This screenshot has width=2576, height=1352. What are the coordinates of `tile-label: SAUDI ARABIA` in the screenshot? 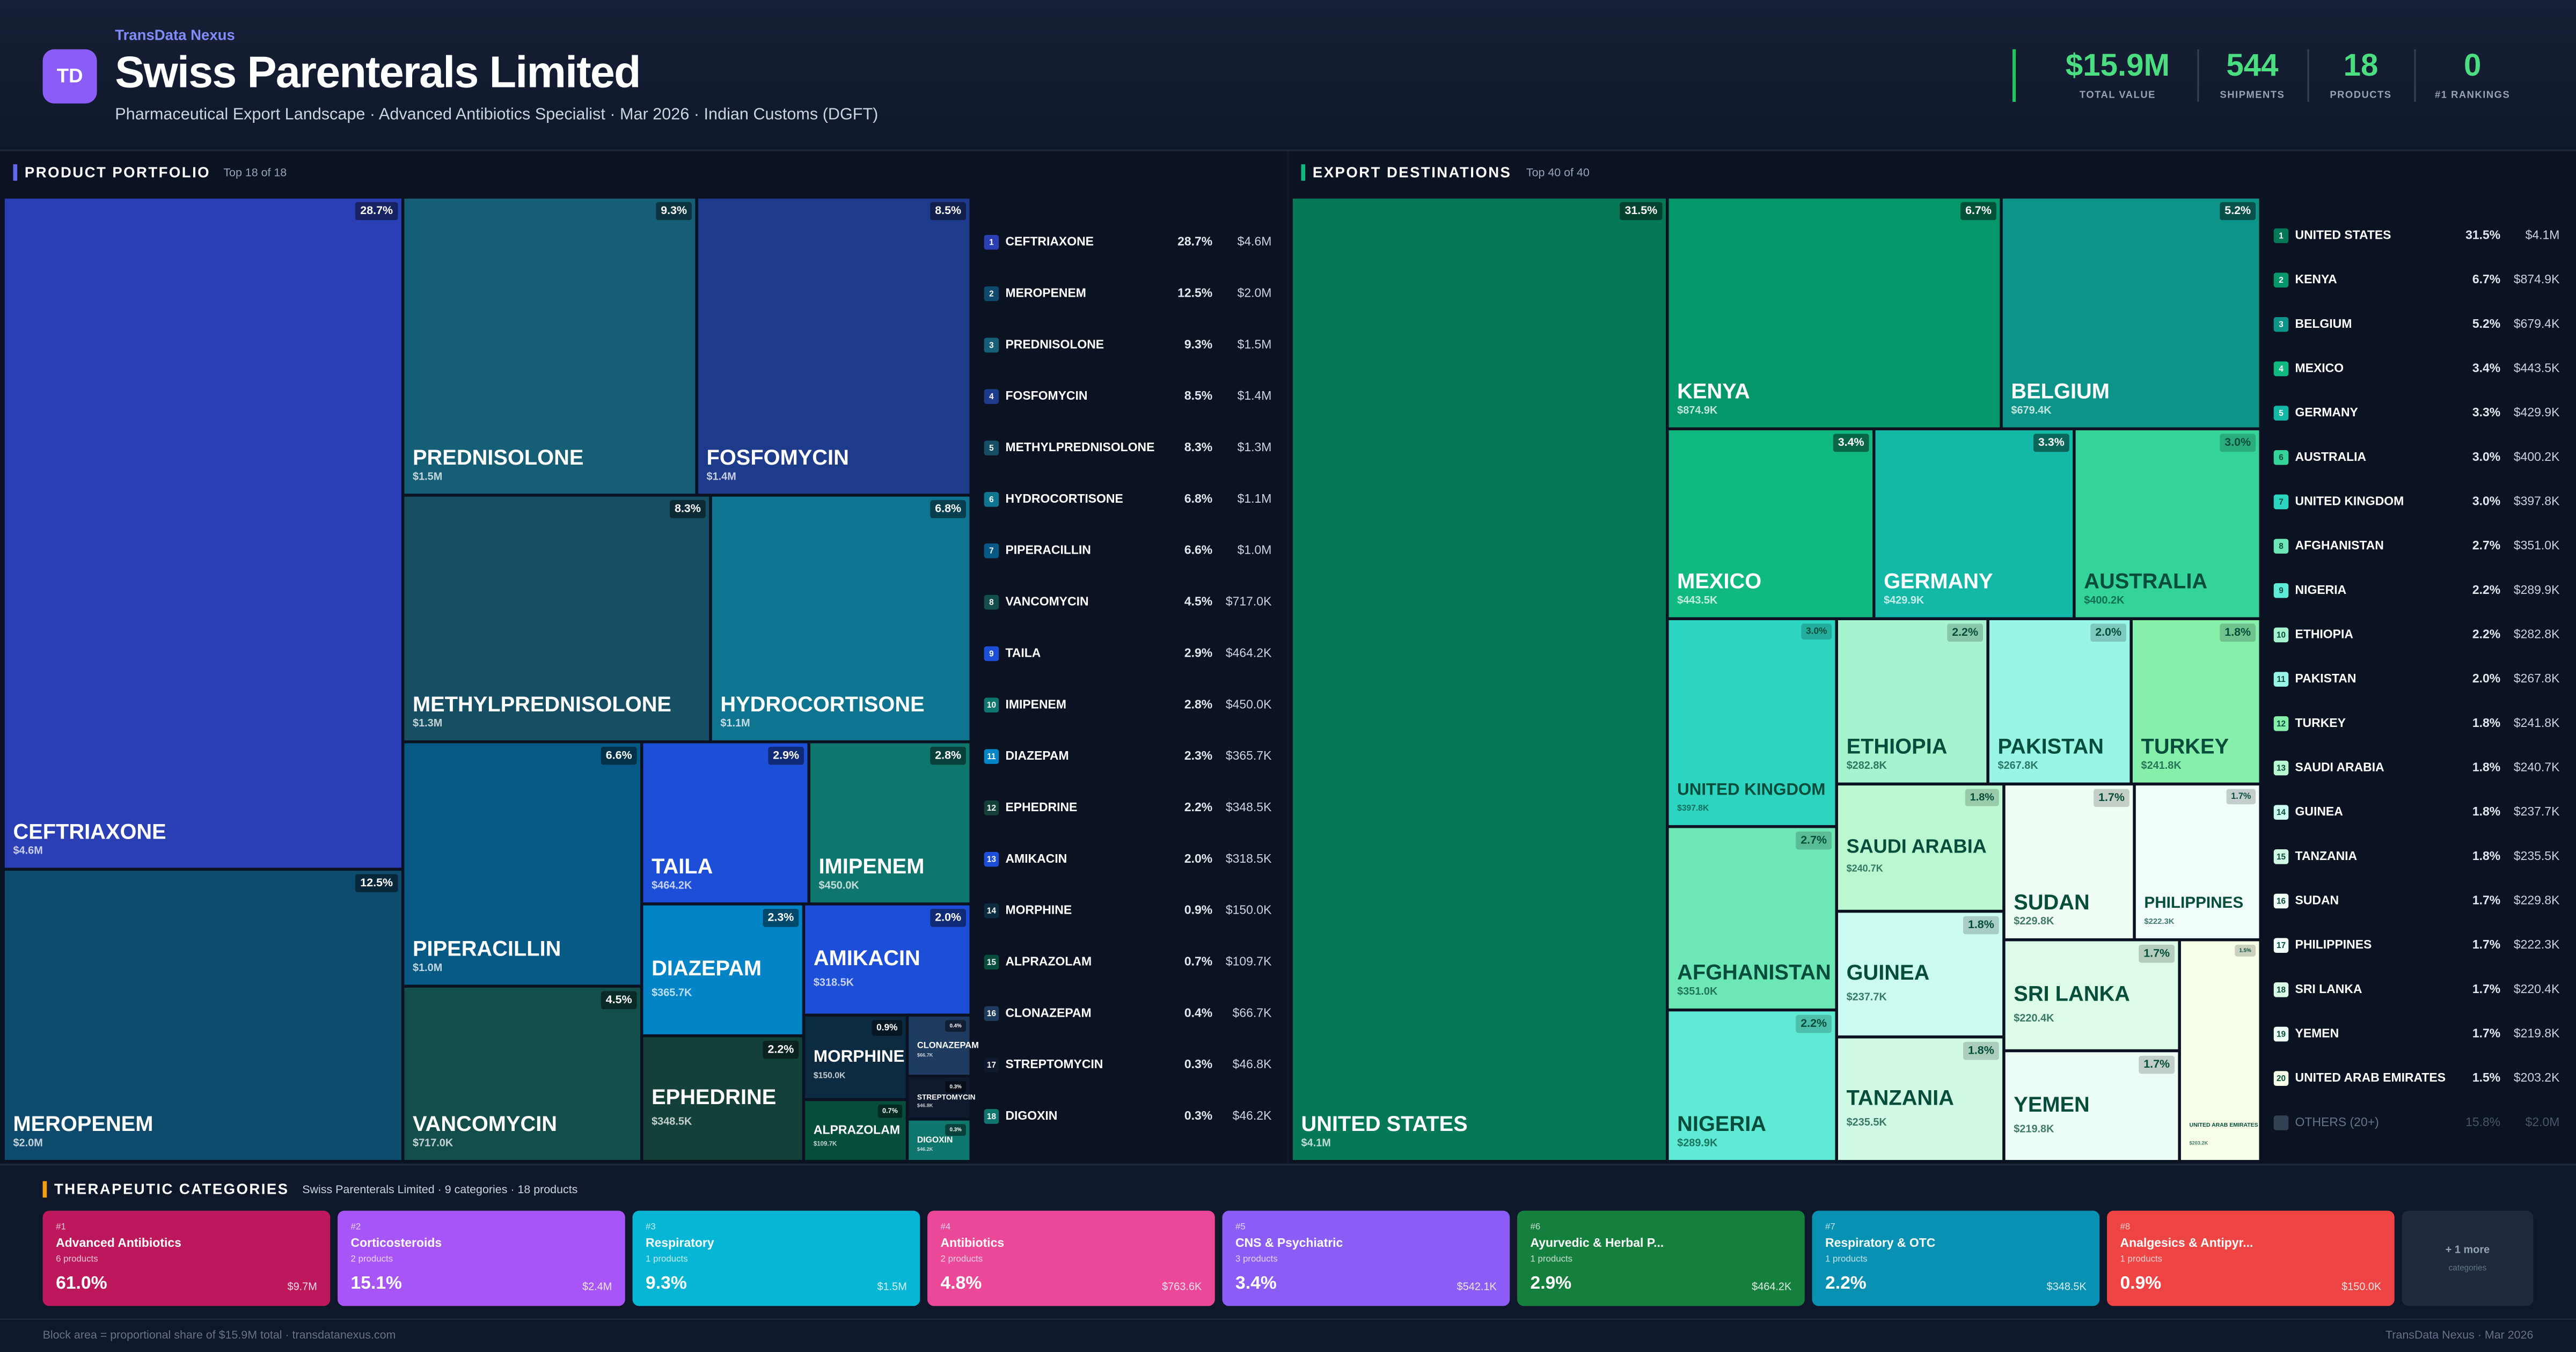 It's located at (1917, 846).